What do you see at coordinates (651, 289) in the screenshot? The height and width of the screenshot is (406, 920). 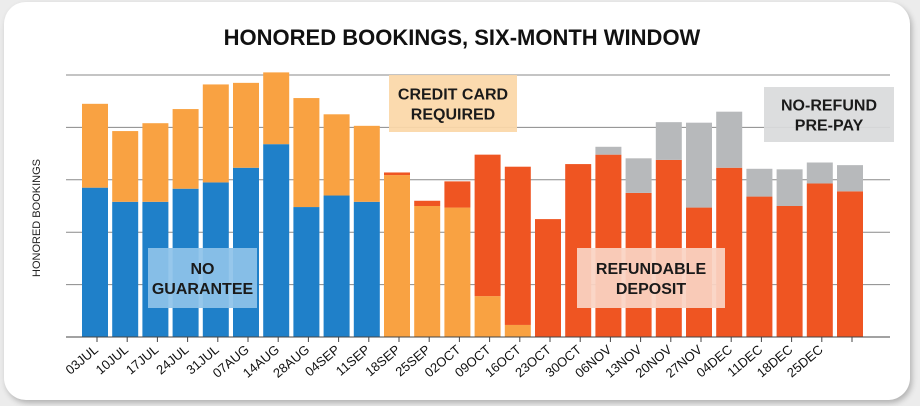 I see `annotation-text: DEPOSIT` at bounding box center [651, 289].